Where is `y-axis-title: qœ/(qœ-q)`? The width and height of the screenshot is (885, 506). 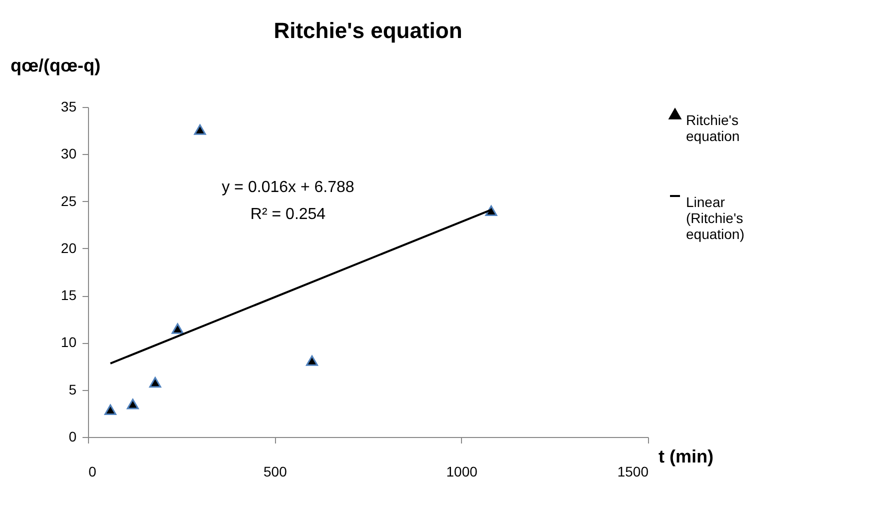
y-axis-title: qœ/(qœ-q) is located at coordinates (55, 66).